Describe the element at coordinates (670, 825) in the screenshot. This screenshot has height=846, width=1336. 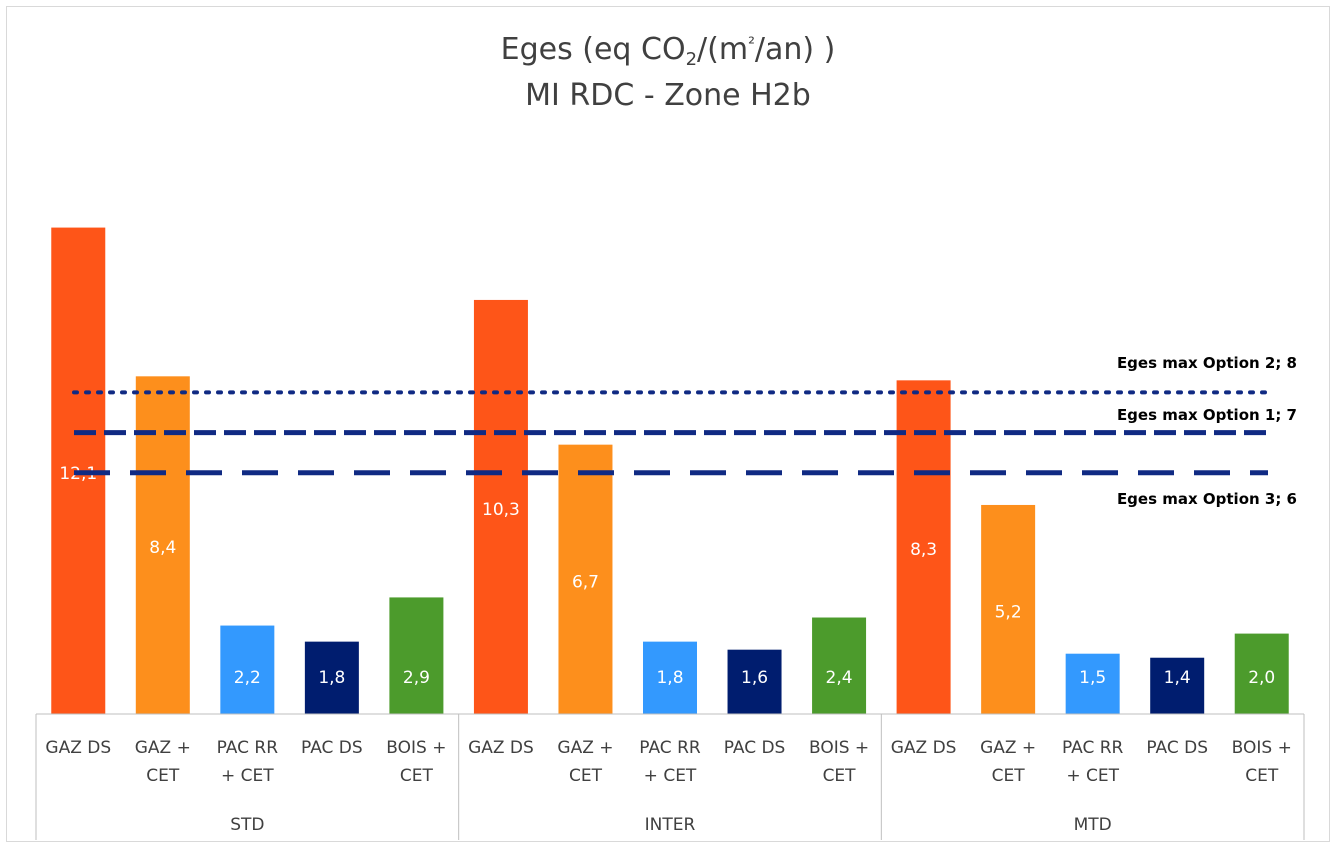
I see `group-label: INTER` at that location.